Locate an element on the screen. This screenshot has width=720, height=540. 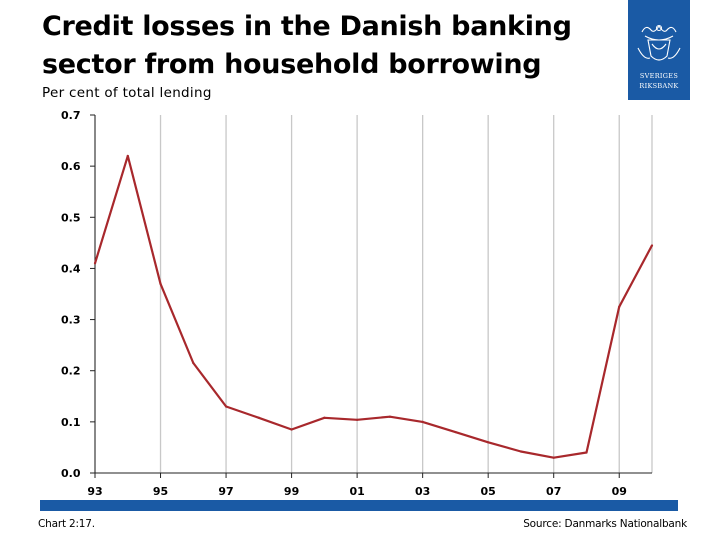
logo-text-line1: SVERIGES is located at coordinates (659, 76).